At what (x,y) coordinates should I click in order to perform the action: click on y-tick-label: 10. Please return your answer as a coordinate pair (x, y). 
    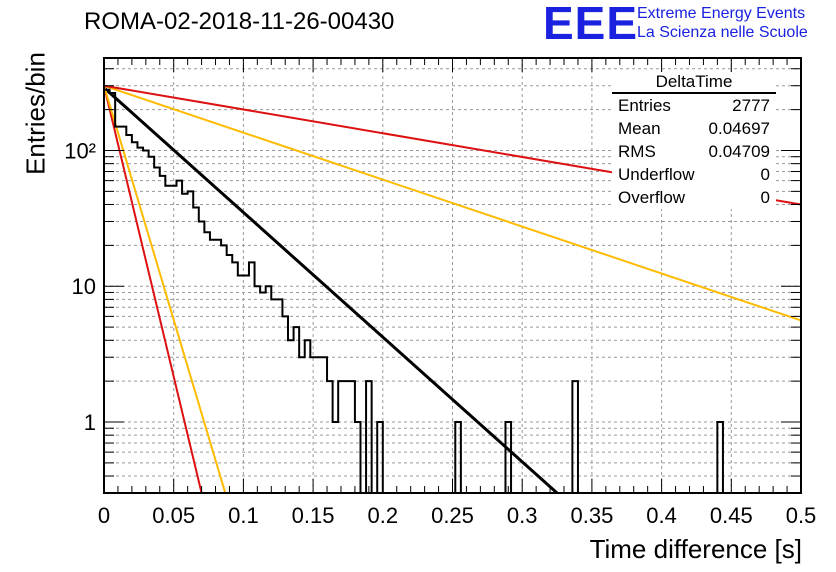
    Looking at the image, I should click on (84, 286).